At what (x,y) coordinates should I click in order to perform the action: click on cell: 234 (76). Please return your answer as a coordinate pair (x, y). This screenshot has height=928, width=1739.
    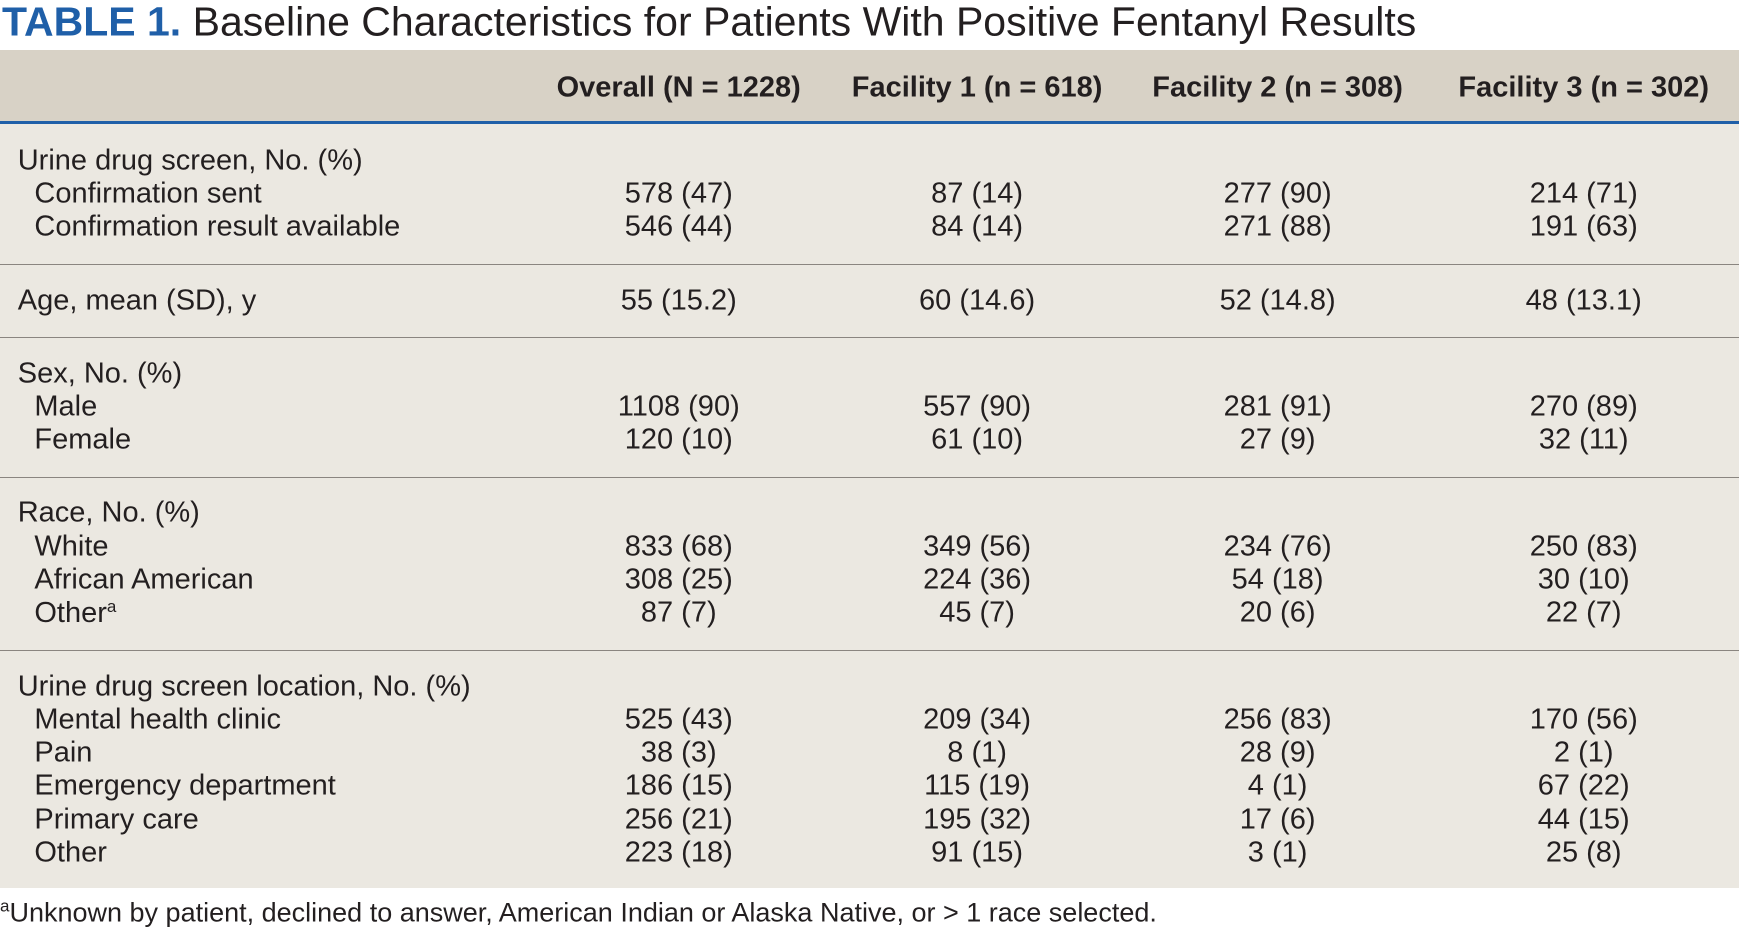
    Looking at the image, I should click on (1277, 546).